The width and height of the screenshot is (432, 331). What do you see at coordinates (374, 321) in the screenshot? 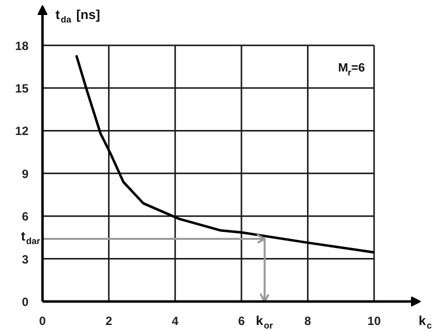
I see `x-tick-label: 10` at bounding box center [374, 321].